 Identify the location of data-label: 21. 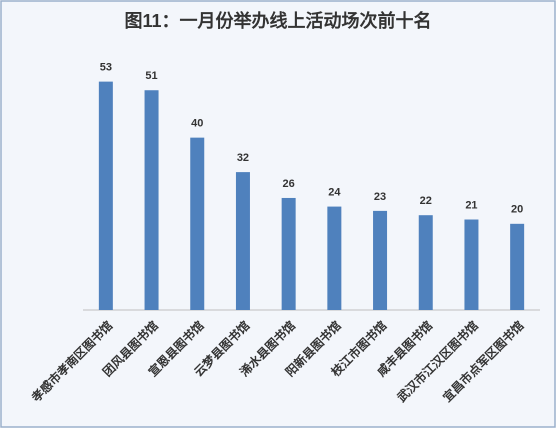
(471, 205).